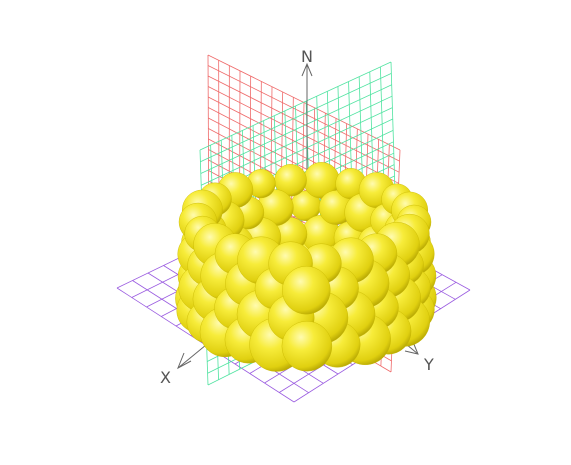  What do you see at coordinates (184, 360) in the screenshot?
I see `x-axis-arrow-icon` at bounding box center [184, 360].